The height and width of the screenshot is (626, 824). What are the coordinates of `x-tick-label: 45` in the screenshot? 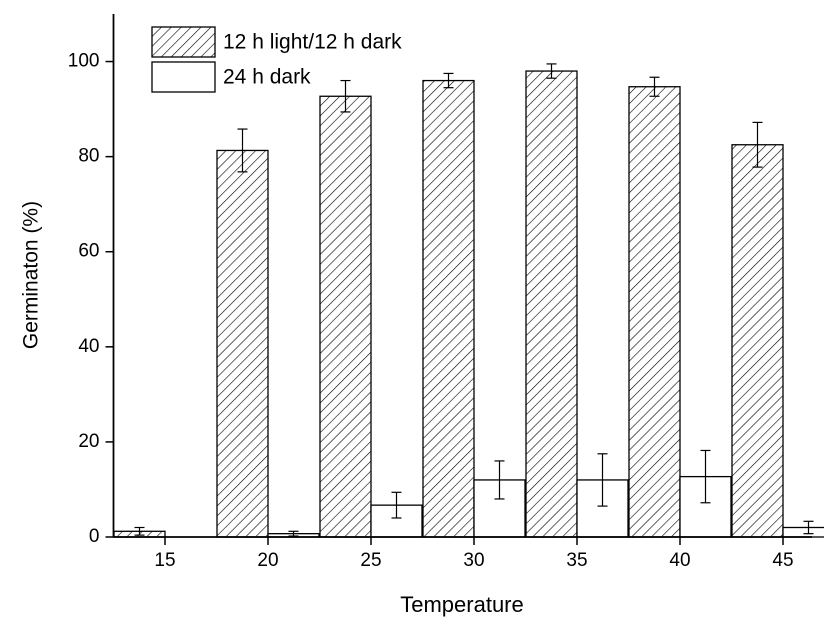 It's located at (782, 560).